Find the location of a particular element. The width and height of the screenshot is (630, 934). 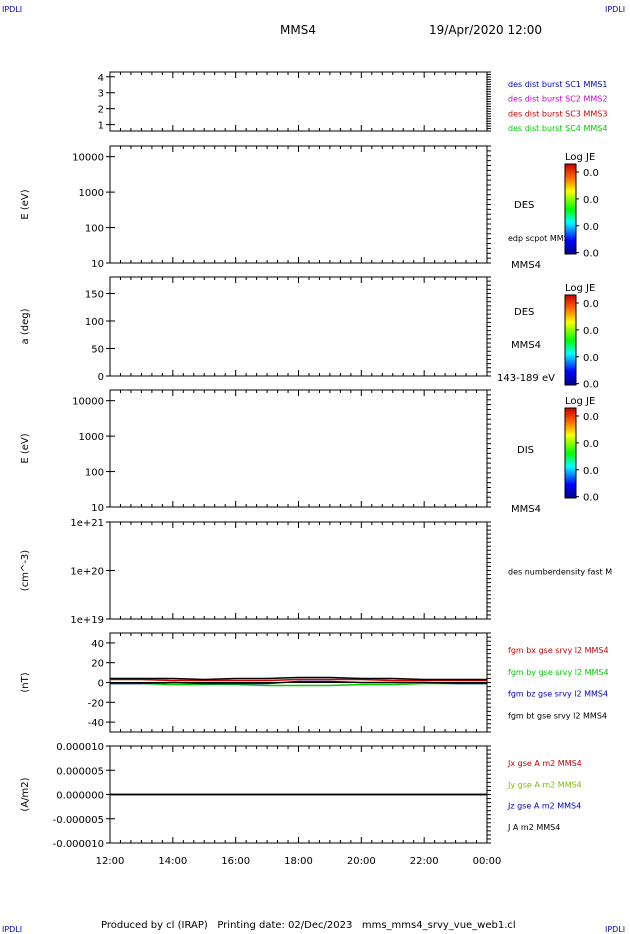

panel-label: DIS is located at coordinates (525, 450).